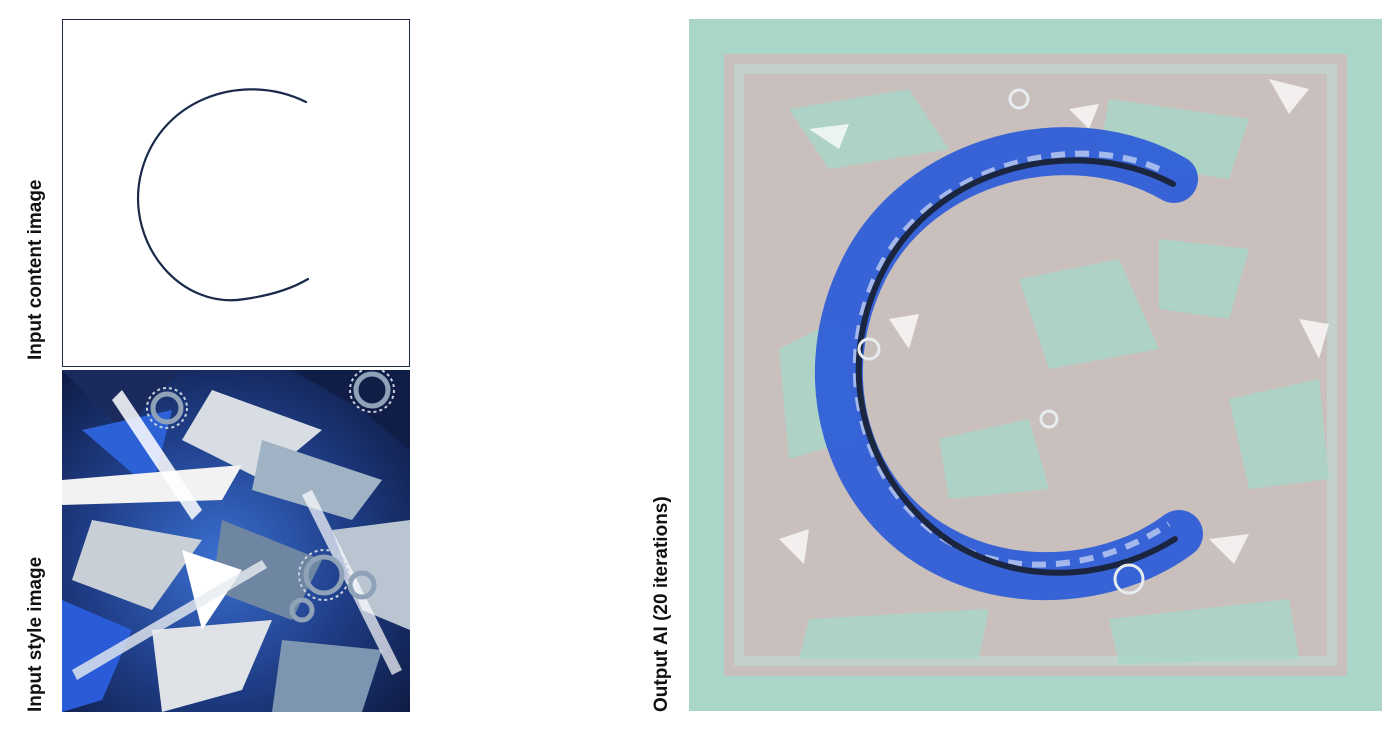 The height and width of the screenshot is (729, 1400). I want to click on style-image, so click(236, 541).